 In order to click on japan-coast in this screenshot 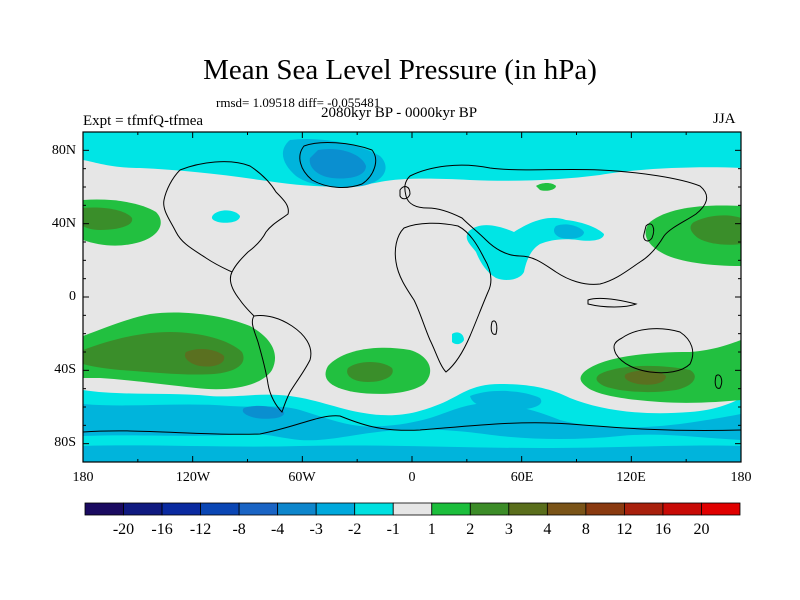, I will do `click(649, 232)`.